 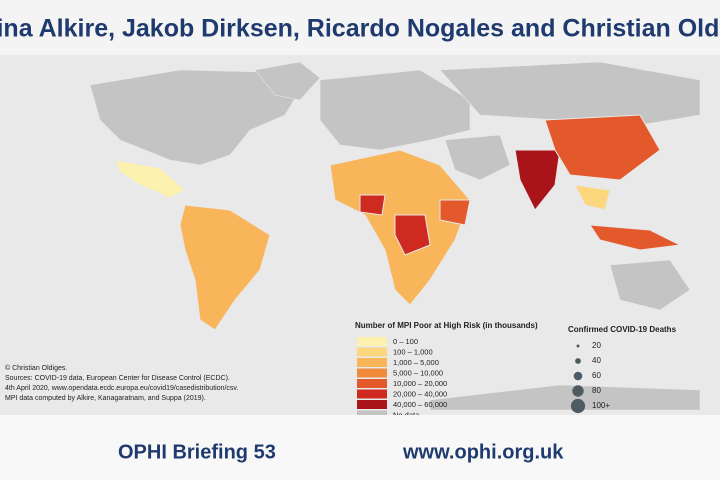 What do you see at coordinates (405, 341) in the screenshot?
I see `legend-label: 0 – 100` at bounding box center [405, 341].